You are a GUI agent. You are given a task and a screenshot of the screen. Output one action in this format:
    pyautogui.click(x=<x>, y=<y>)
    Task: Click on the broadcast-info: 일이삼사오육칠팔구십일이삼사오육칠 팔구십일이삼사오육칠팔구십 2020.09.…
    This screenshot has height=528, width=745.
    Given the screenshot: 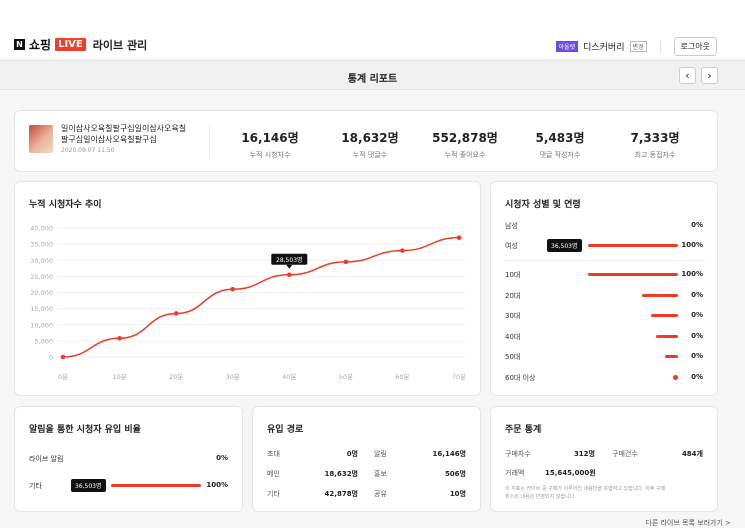 What is the action you would take?
    pyautogui.click(x=123, y=139)
    